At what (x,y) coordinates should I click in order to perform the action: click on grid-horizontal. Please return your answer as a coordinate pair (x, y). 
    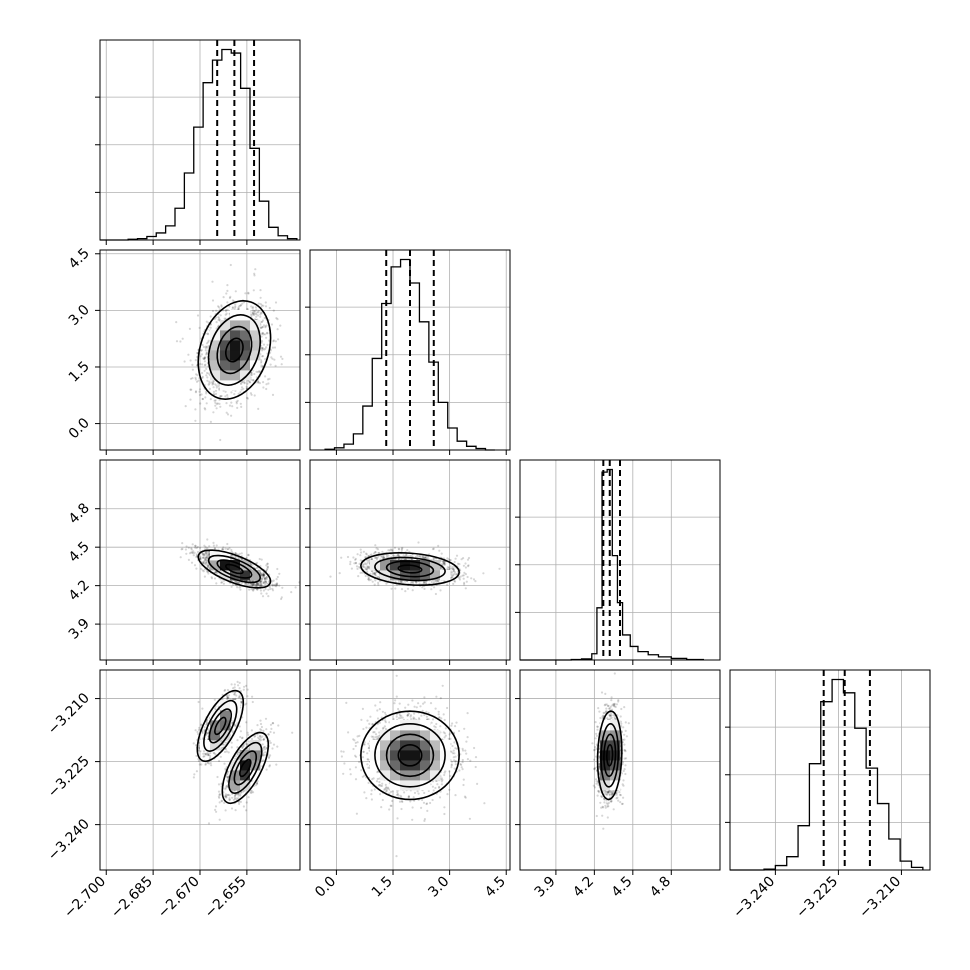
    Looking at the image, I should click on (830, 774).